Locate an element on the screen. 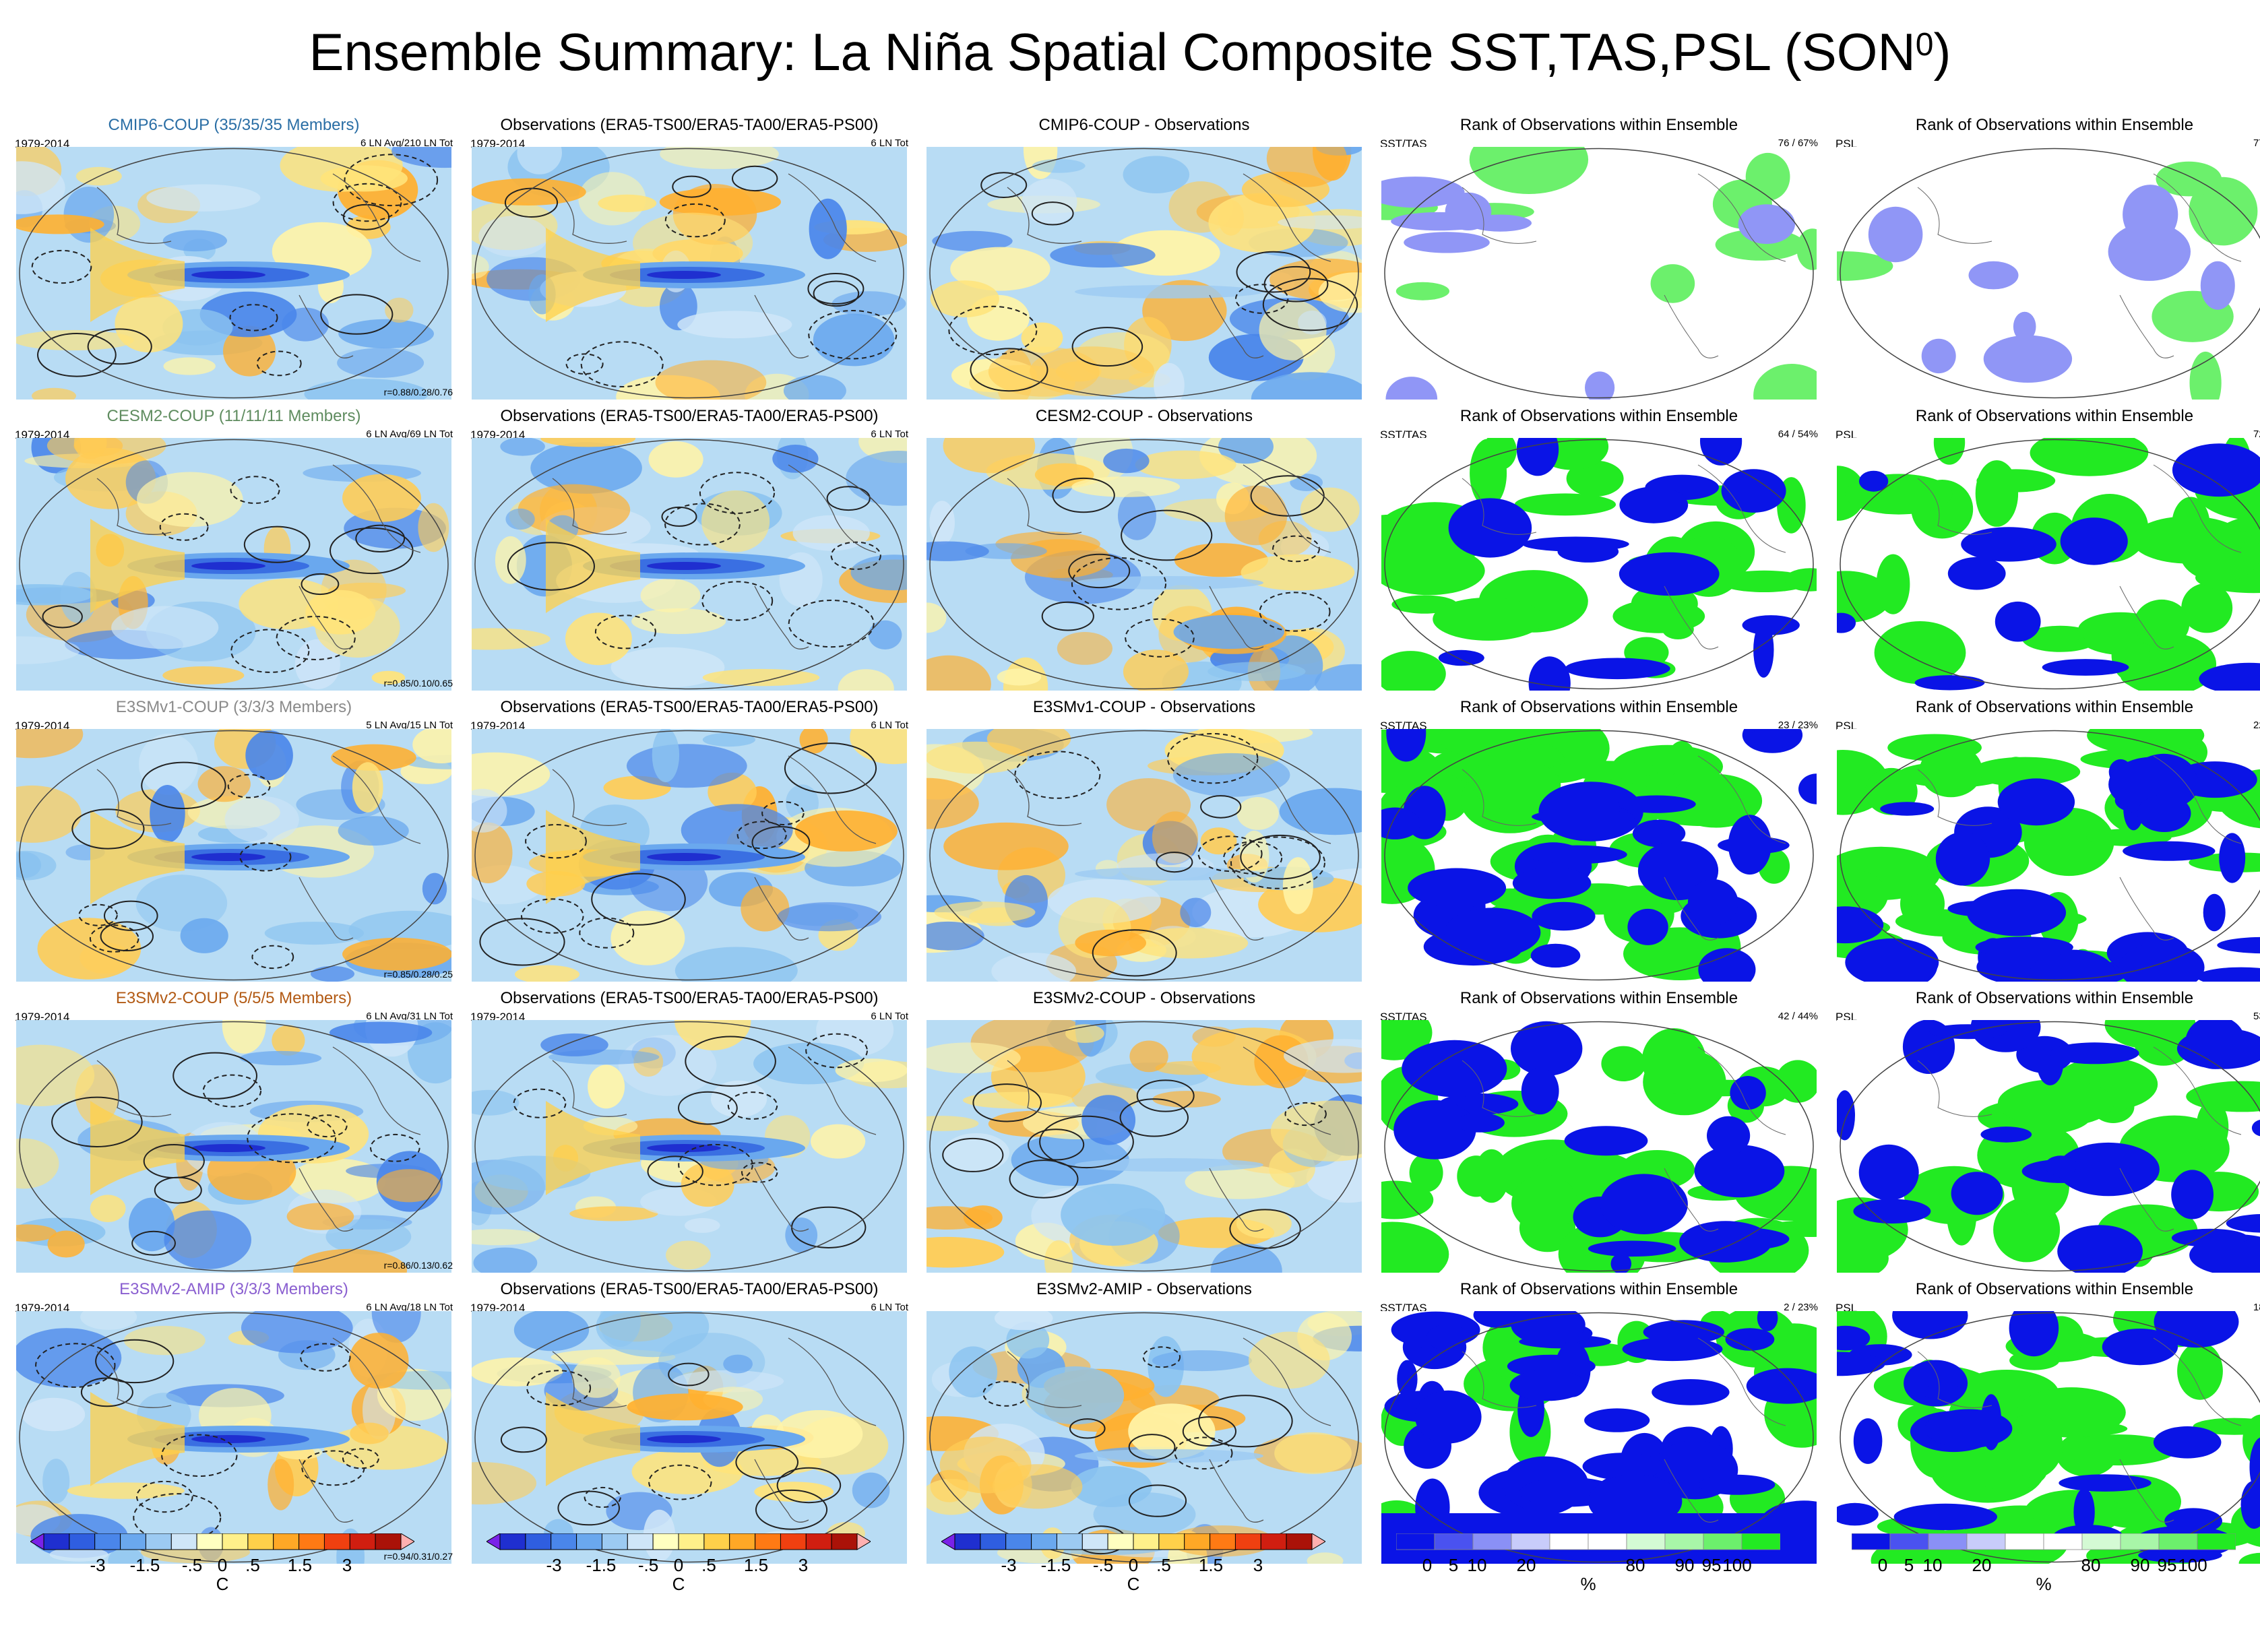  colorbar-tick-label: 80 is located at coordinates (2091, 1565).